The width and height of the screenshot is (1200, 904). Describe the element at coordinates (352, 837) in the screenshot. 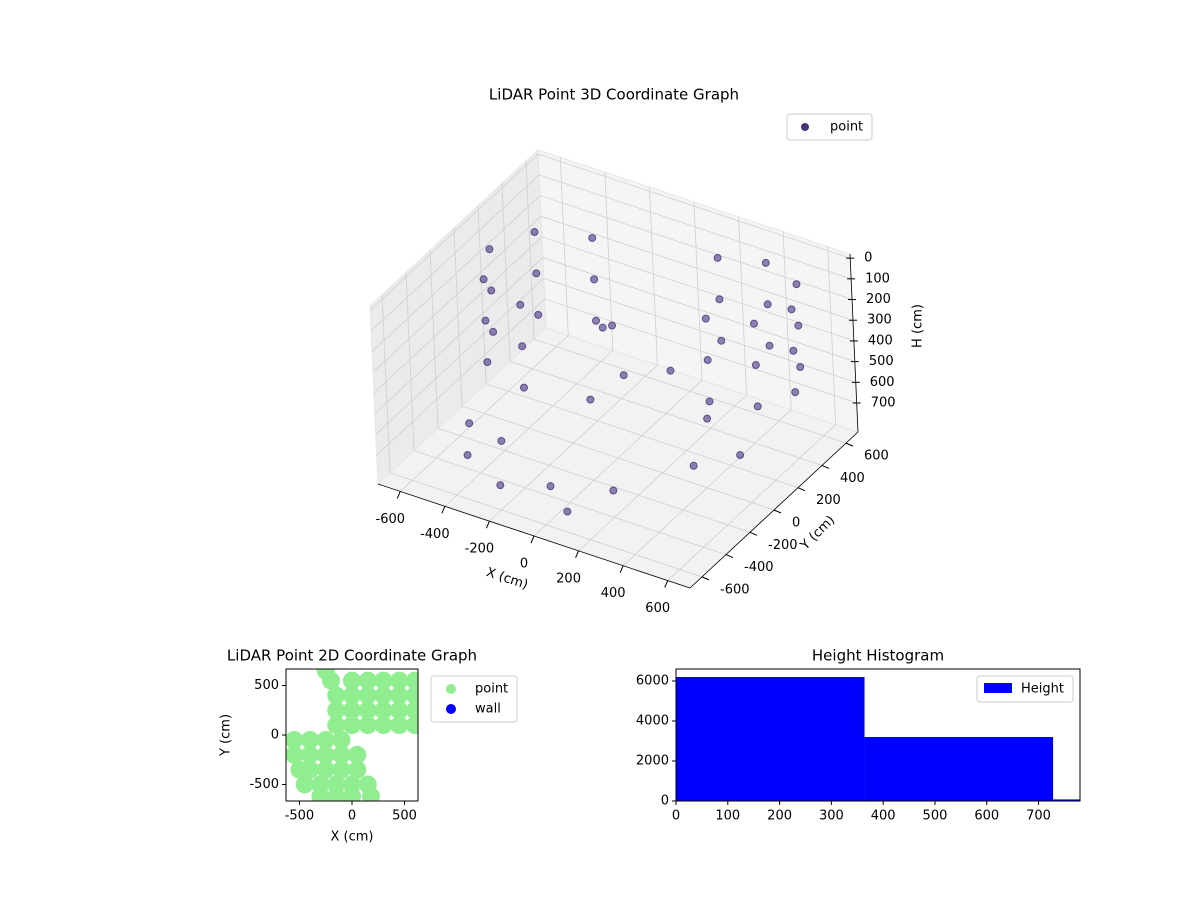

I see `x-axis-label: X (cm)` at that location.